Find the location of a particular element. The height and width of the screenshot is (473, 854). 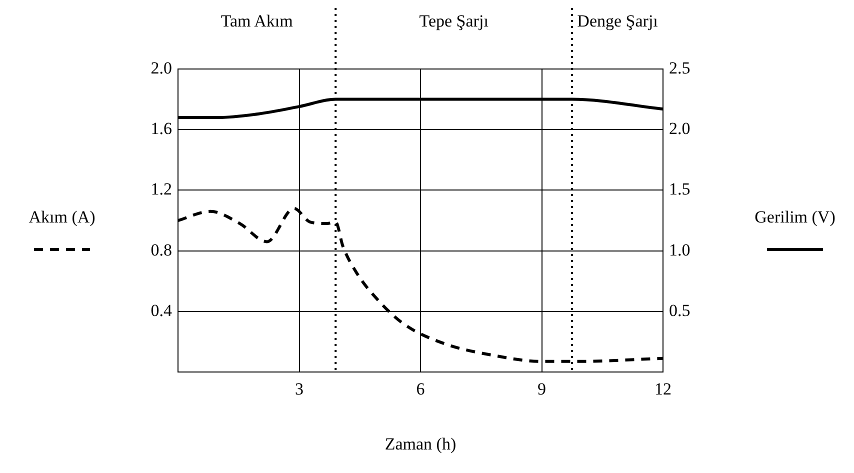

x-axis-title: Zaman (h) is located at coordinates (420, 444).